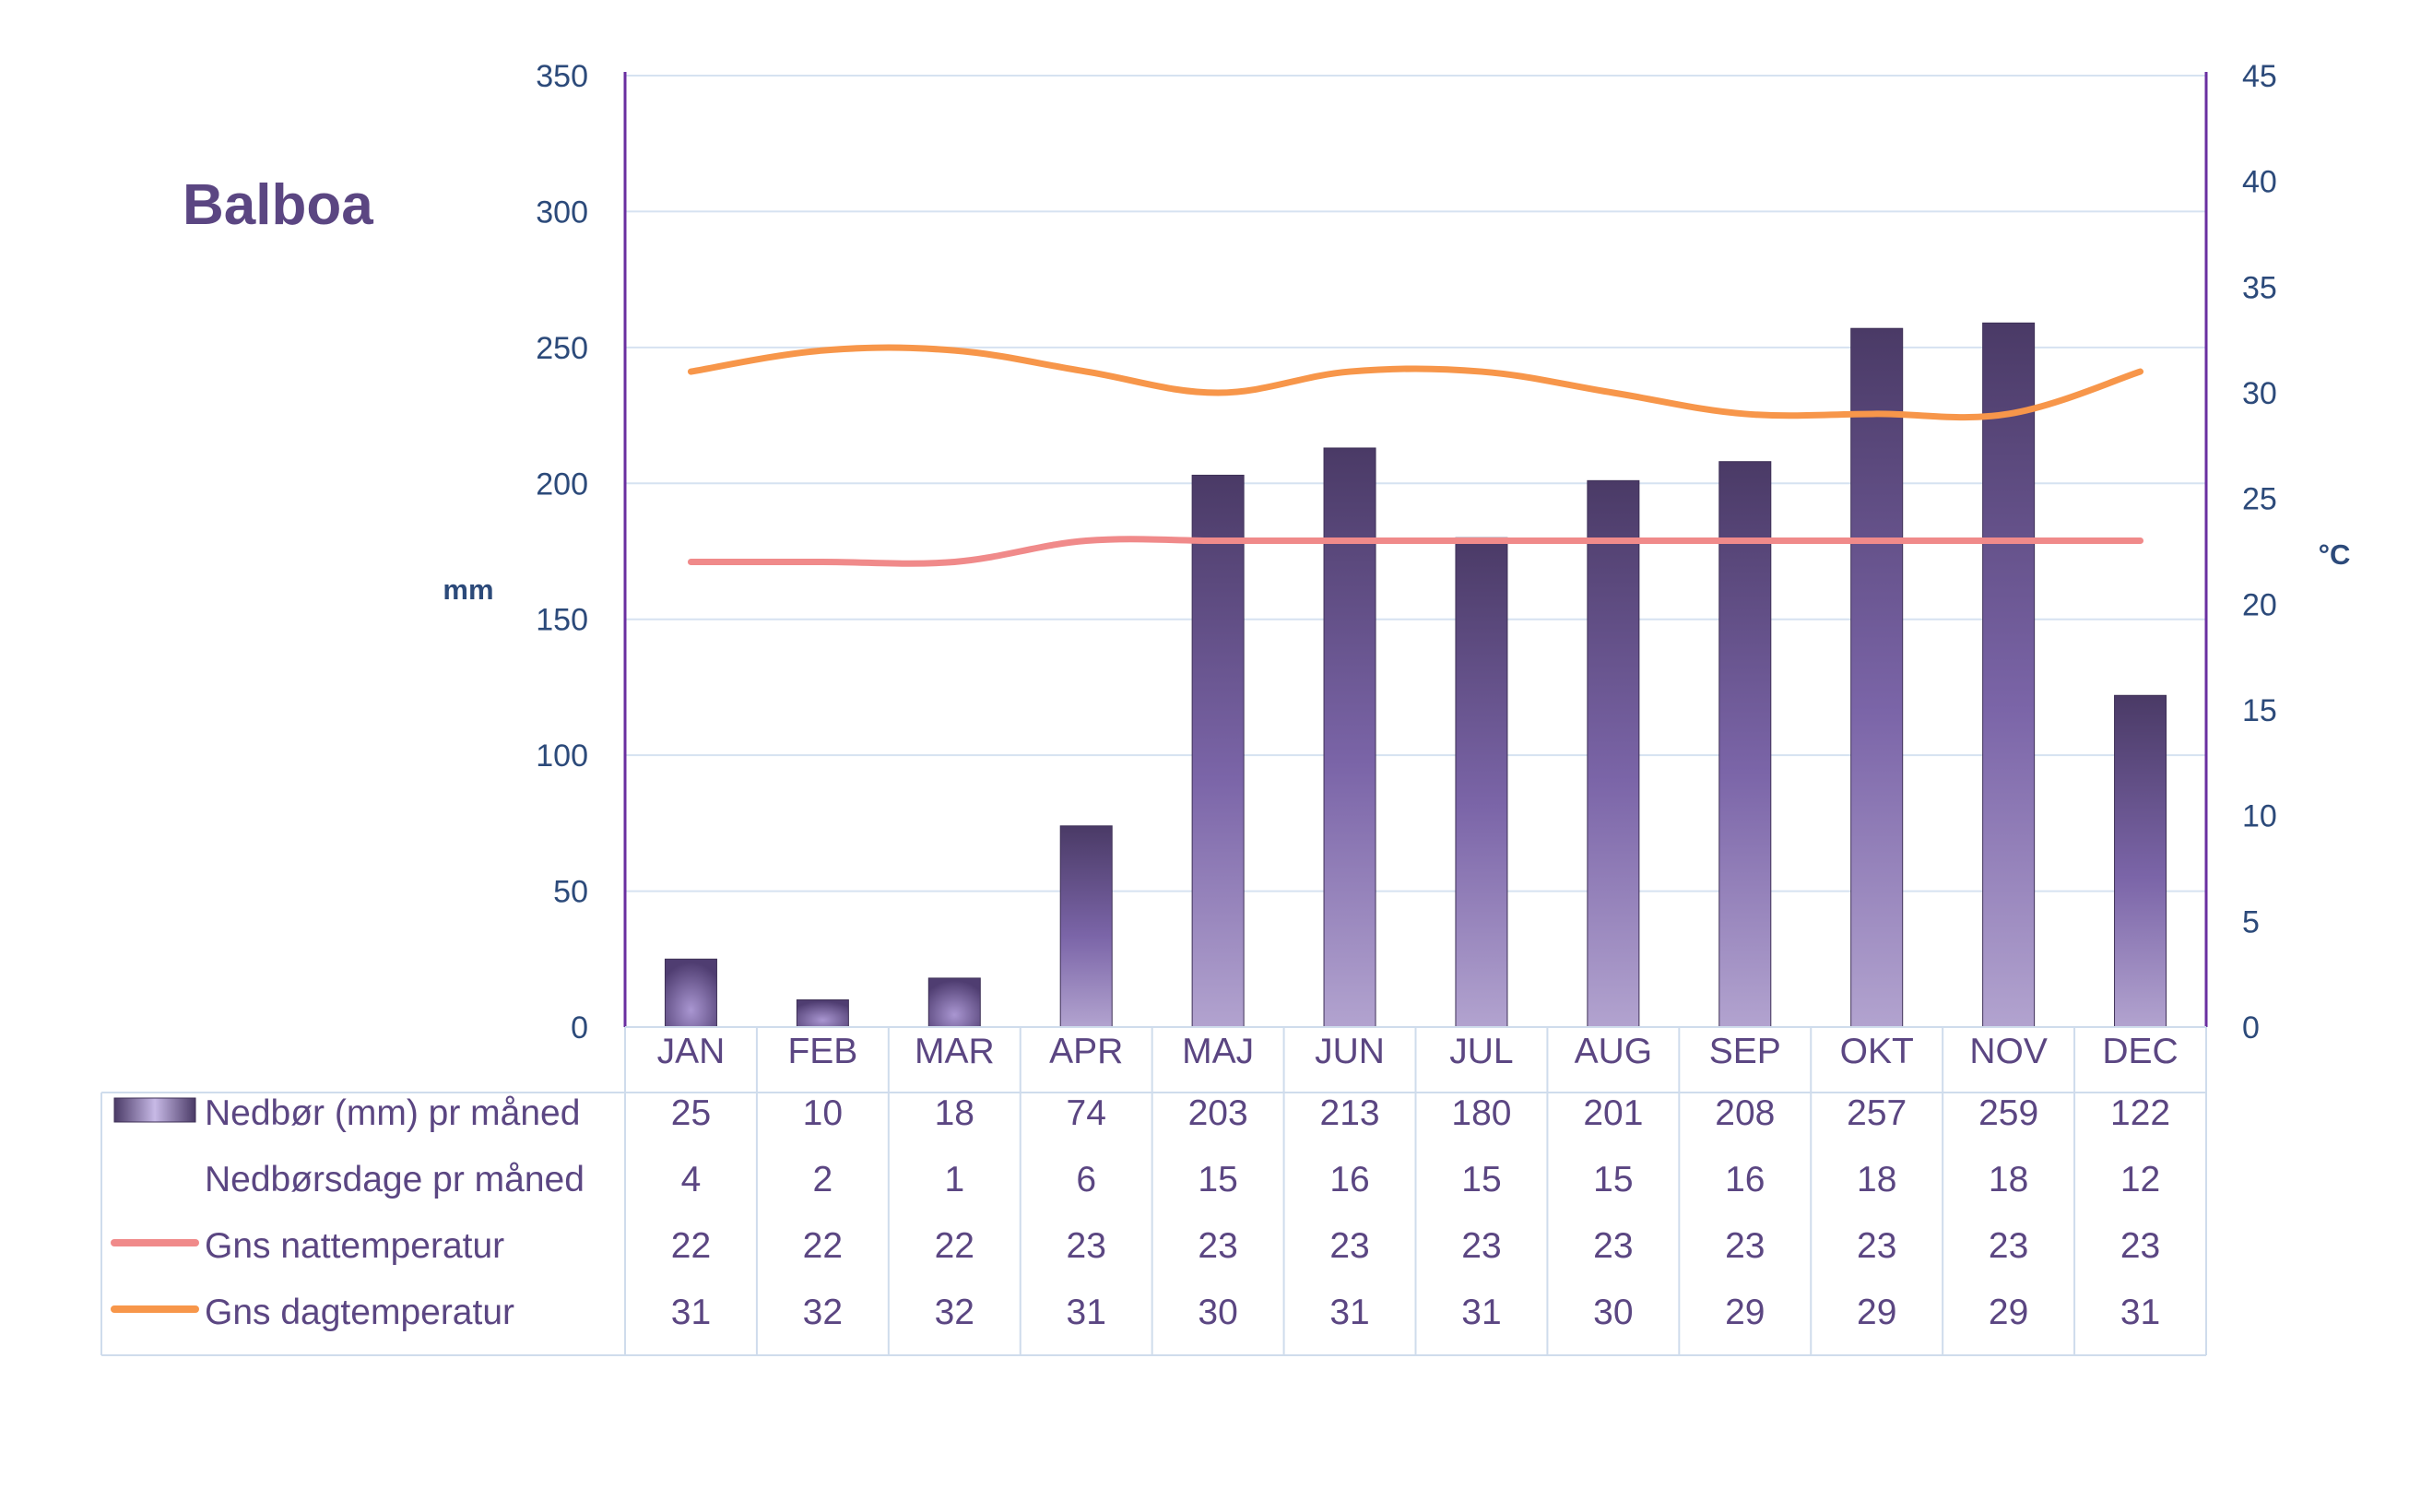  Describe the element at coordinates (278, 205) in the screenshot. I see `chart-title: Balboa` at that location.